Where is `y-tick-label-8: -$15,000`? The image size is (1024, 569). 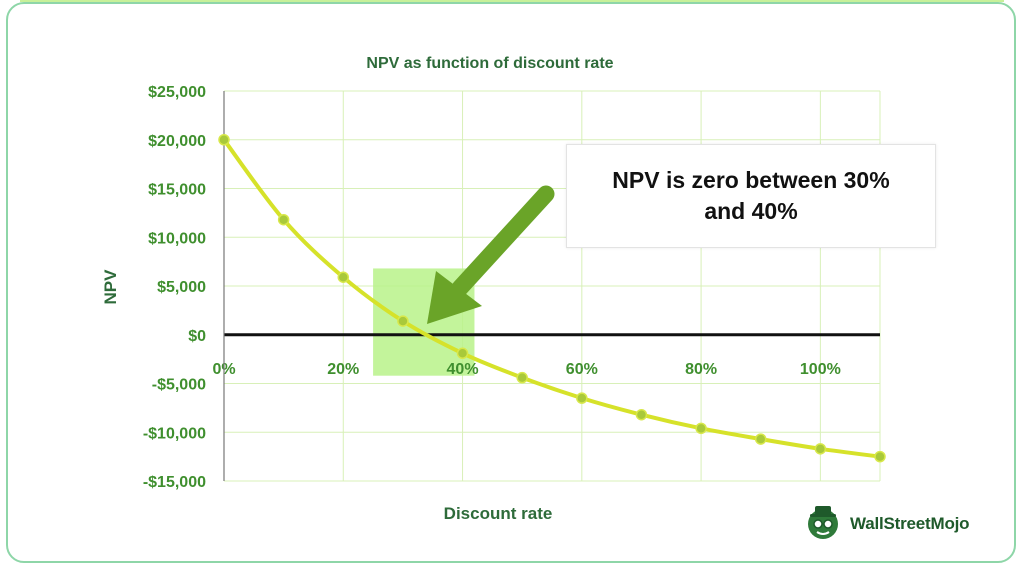 y-tick-label-8: -$15,000 is located at coordinates (174, 482).